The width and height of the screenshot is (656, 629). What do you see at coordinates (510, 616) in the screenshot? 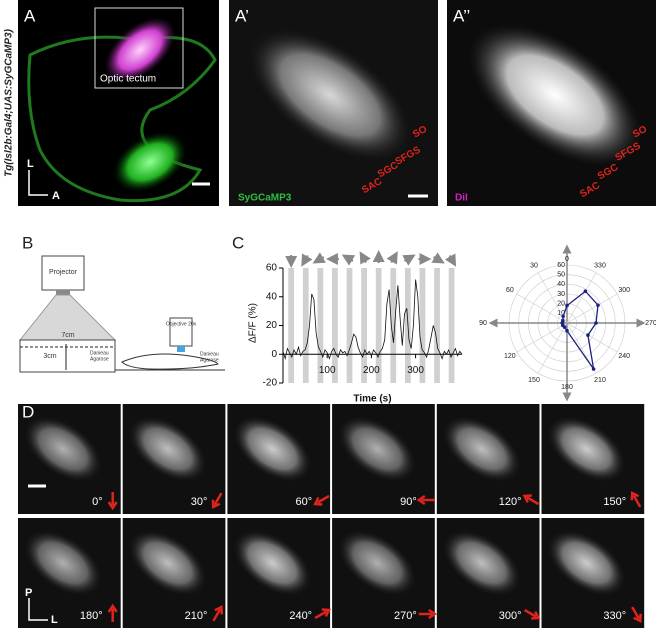
I see `angle-label: 300°` at bounding box center [510, 616].